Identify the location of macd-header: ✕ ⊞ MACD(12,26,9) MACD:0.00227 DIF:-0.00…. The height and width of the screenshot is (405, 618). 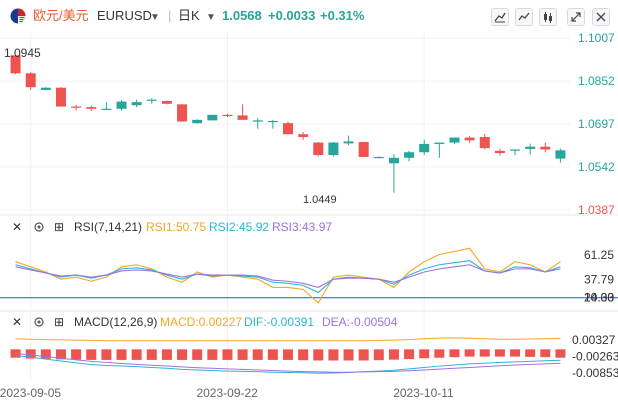
(290, 322).